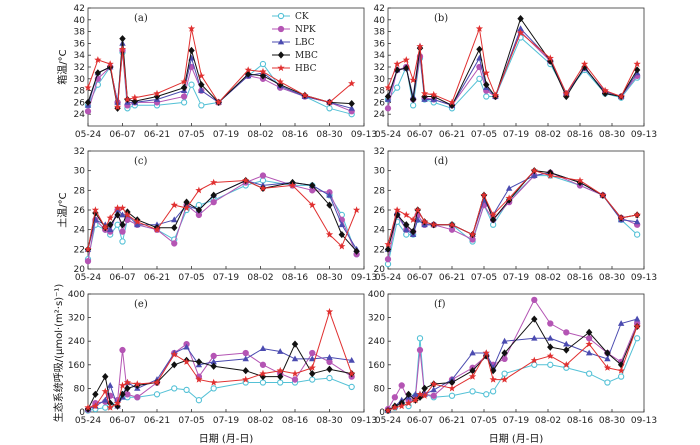 The height and width of the screenshot is (445, 700). I want to click on y-tick-label: 30, so click(380, 80).